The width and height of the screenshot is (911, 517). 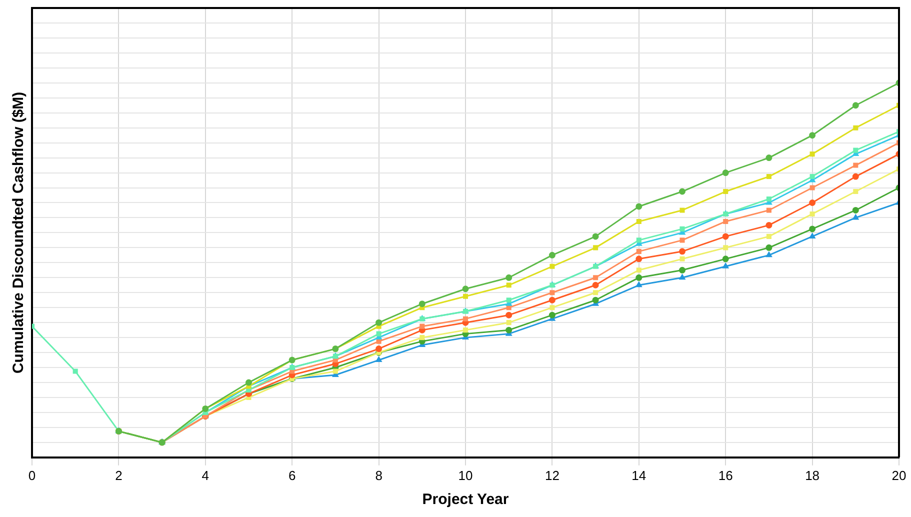 I want to click on x-tick-label: 16, so click(x=725, y=475).